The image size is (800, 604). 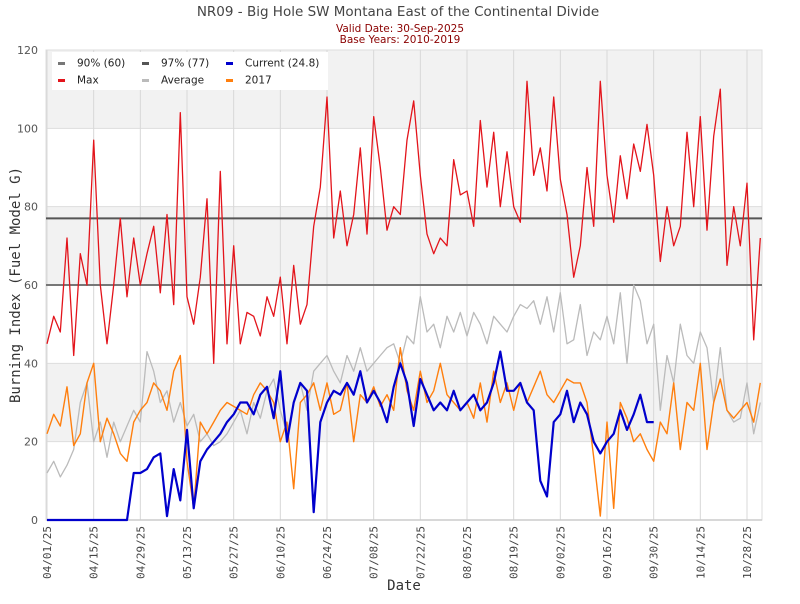 What do you see at coordinates (140, 552) in the screenshot?
I see `x-tick-label: 04/29/25` at bounding box center [140, 552].